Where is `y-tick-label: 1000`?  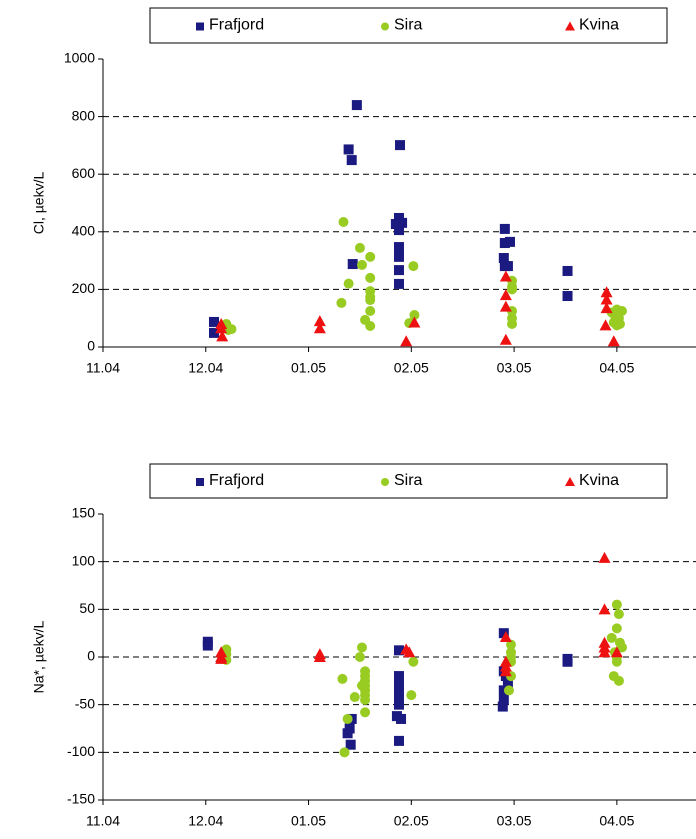 y-tick-label: 1000 is located at coordinates (79, 58).